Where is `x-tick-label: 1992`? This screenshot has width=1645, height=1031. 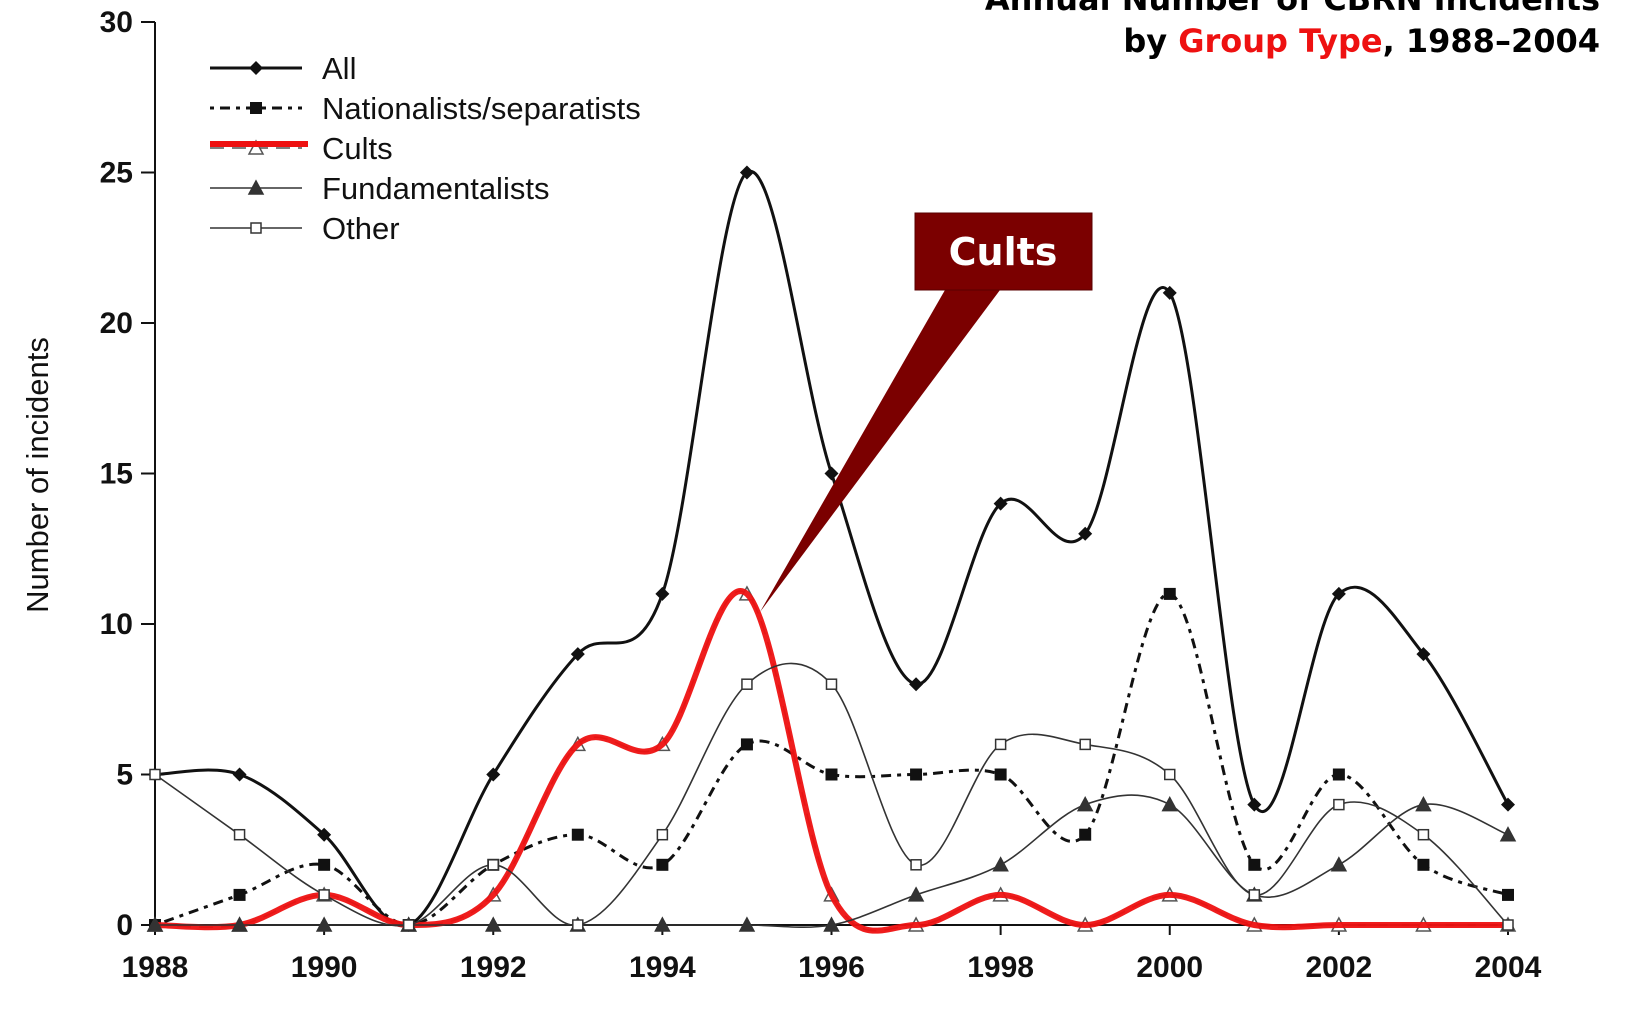
x-tick-label: 1992 is located at coordinates (493, 967).